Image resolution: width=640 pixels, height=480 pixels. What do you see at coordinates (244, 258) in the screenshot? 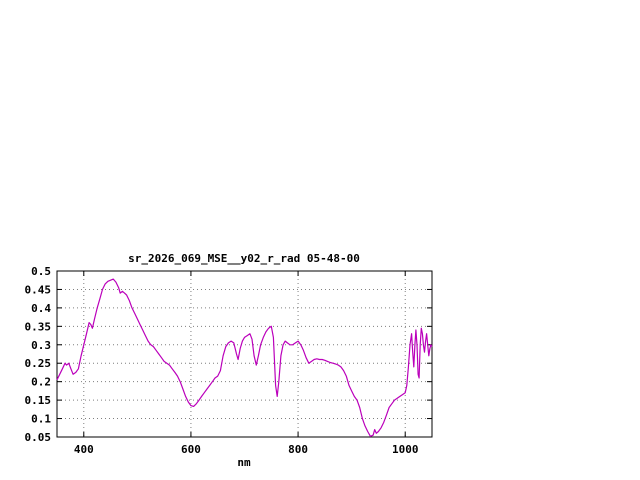
I see `chart-title: sr_2026_069_MSE__y02_r_rad 05-48-00` at bounding box center [244, 258].